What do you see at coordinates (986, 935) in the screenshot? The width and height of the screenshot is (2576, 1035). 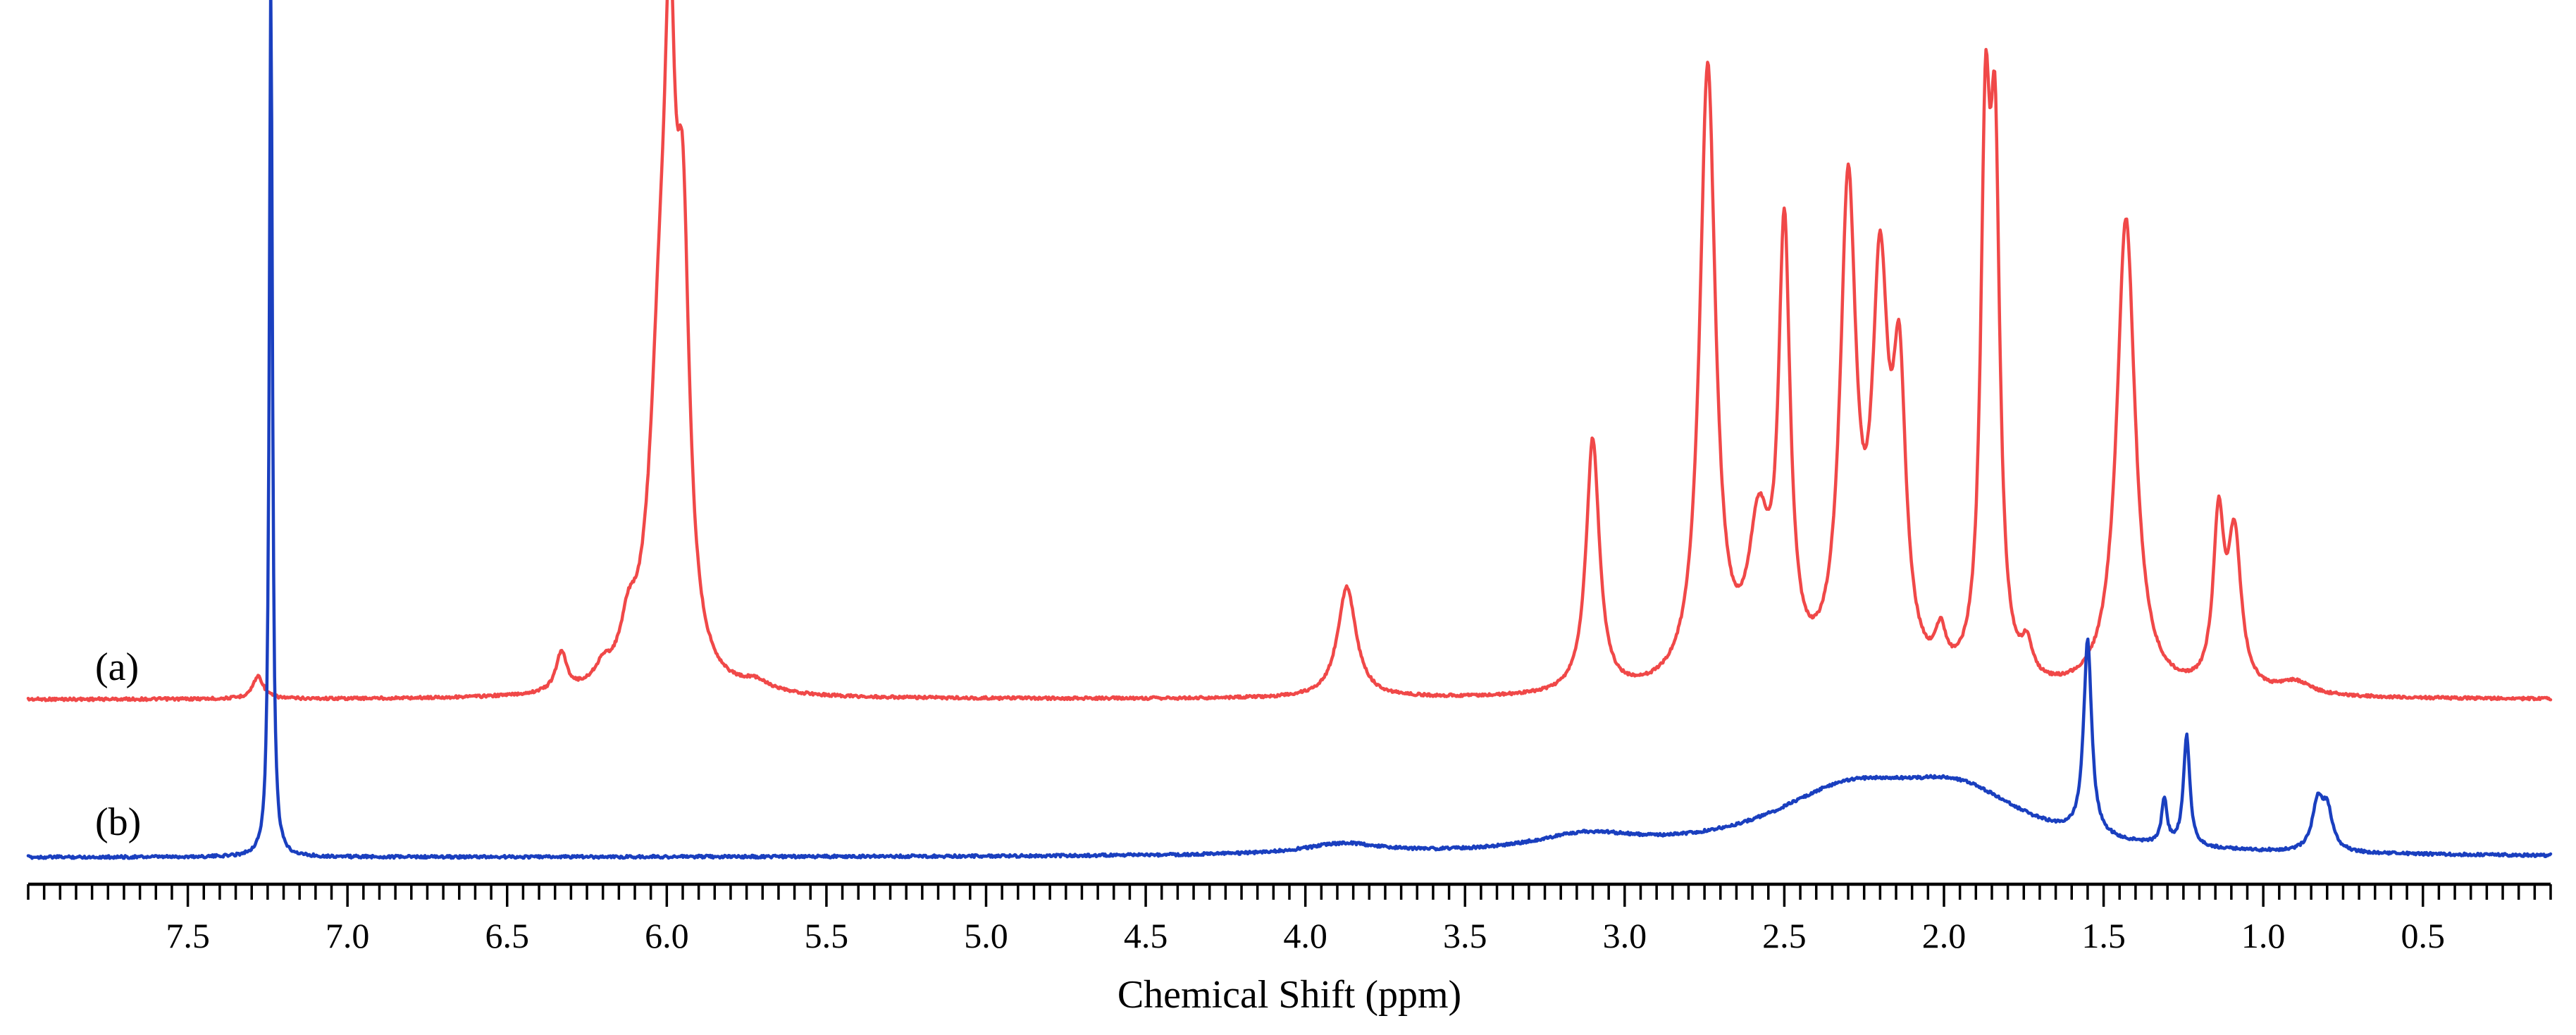 I see `x-tick-label: 5.0` at bounding box center [986, 935].